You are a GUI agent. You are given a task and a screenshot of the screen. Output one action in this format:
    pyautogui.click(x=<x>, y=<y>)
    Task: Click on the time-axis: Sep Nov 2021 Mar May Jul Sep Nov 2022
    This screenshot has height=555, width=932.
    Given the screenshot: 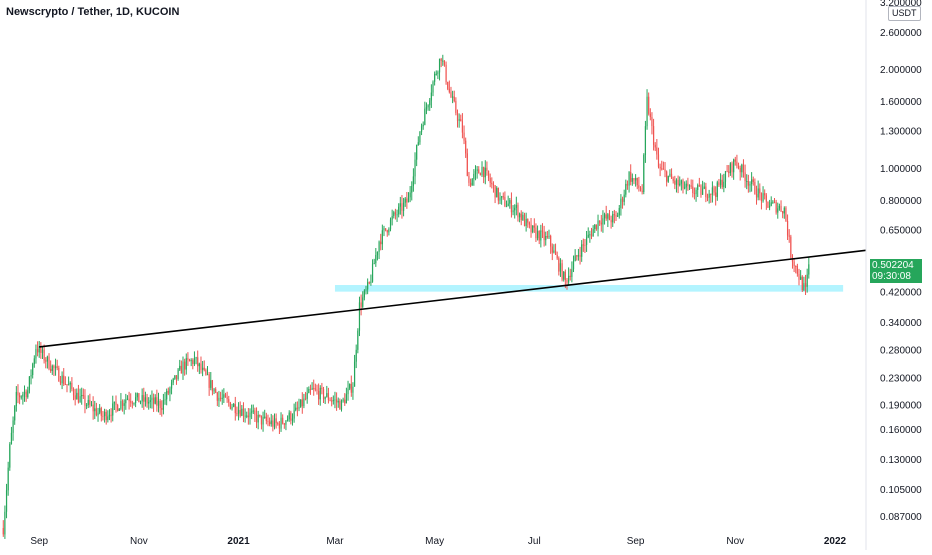 What is the action you would take?
    pyautogui.click(x=438, y=541)
    